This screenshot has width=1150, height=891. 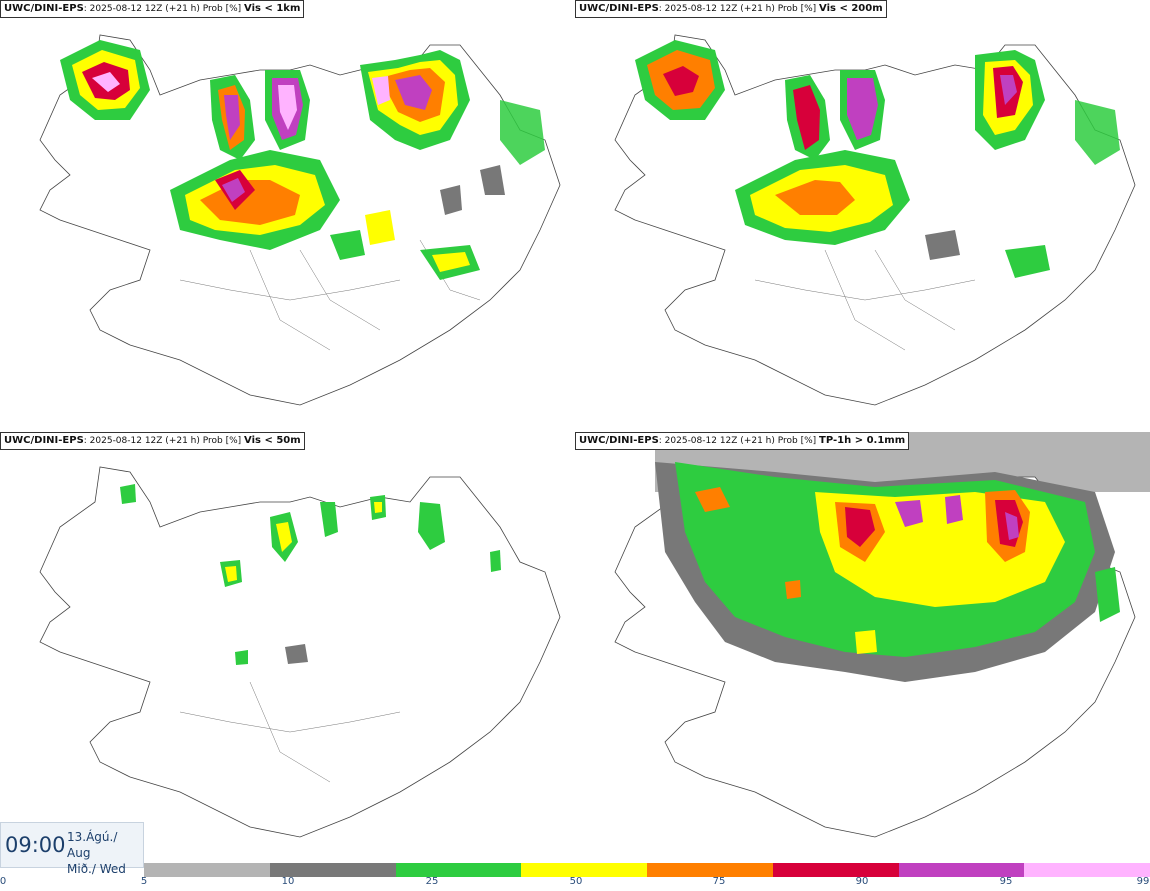 What do you see at coordinates (1006, 881) in the screenshot?
I see `colorbar-tick-label: 95` at bounding box center [1006, 881].